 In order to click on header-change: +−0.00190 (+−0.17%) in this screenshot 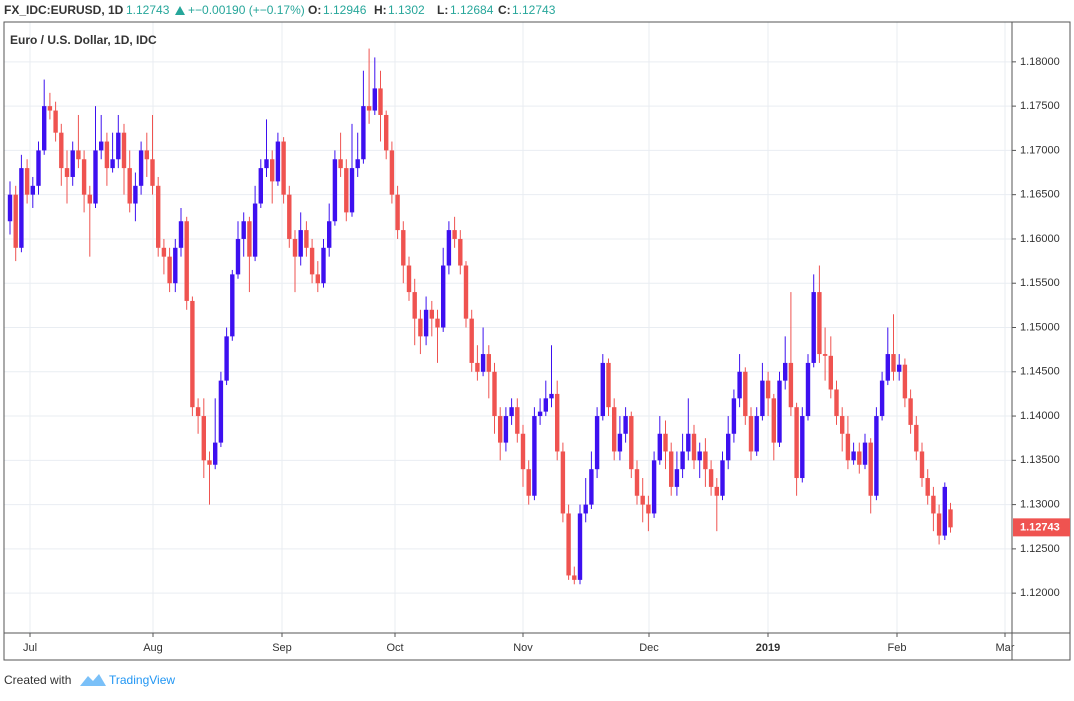, I will do `click(246, 10)`.